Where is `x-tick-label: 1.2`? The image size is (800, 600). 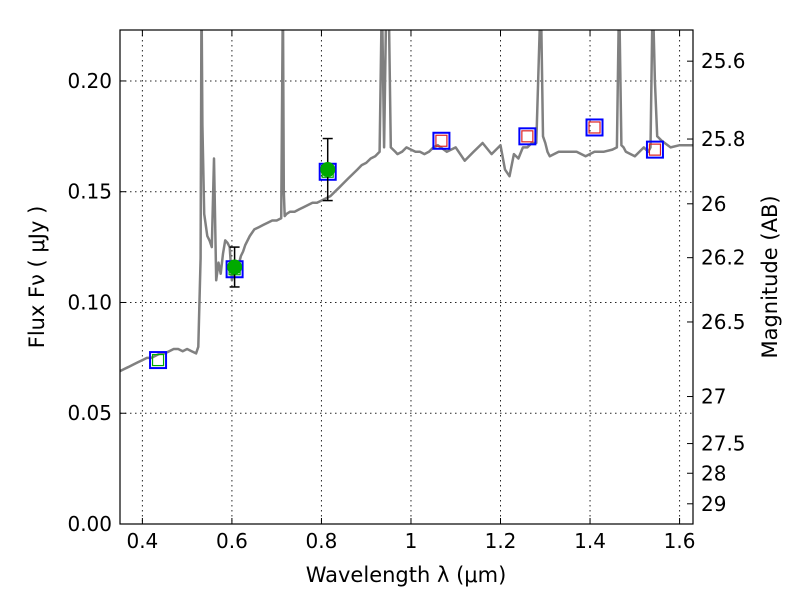
x-tick-label: 1.2 is located at coordinates (501, 541).